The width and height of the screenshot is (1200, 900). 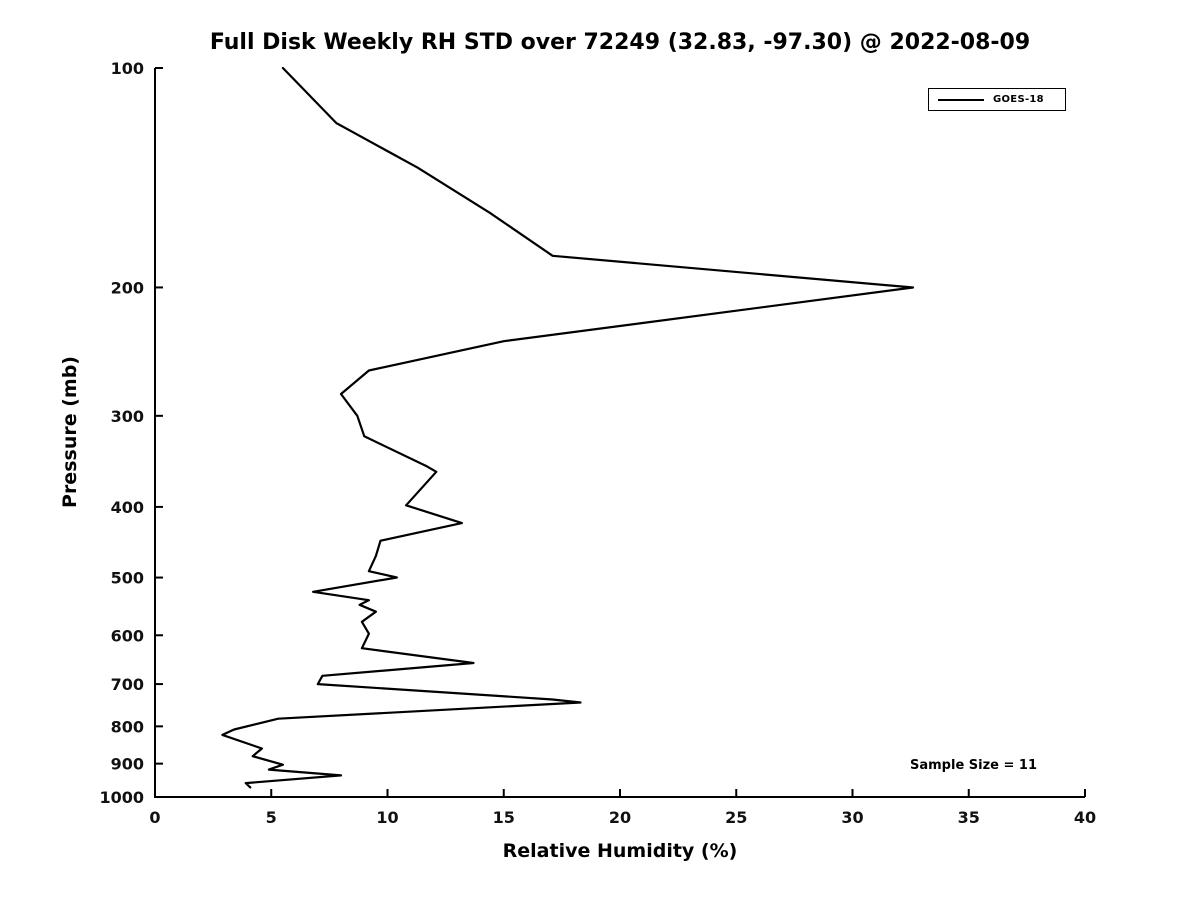 What do you see at coordinates (1085, 817) in the screenshot?
I see `x-tick-label: 40` at bounding box center [1085, 817].